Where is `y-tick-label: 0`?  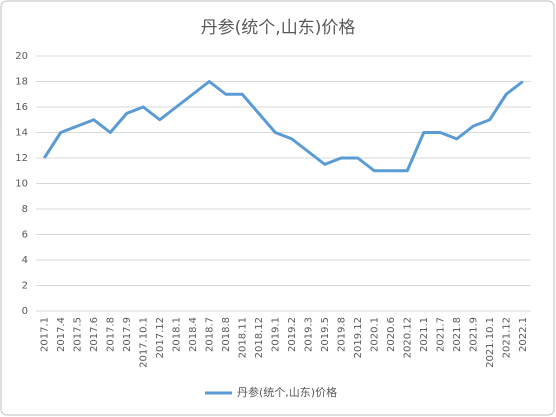 y-tick-label: 0 is located at coordinates (25, 311).